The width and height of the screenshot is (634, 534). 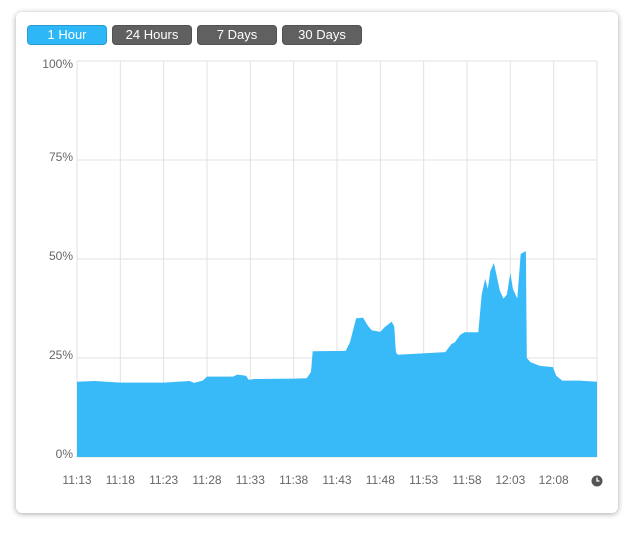 What do you see at coordinates (152, 35) in the screenshot?
I see `range-button: 24 Hours` at bounding box center [152, 35].